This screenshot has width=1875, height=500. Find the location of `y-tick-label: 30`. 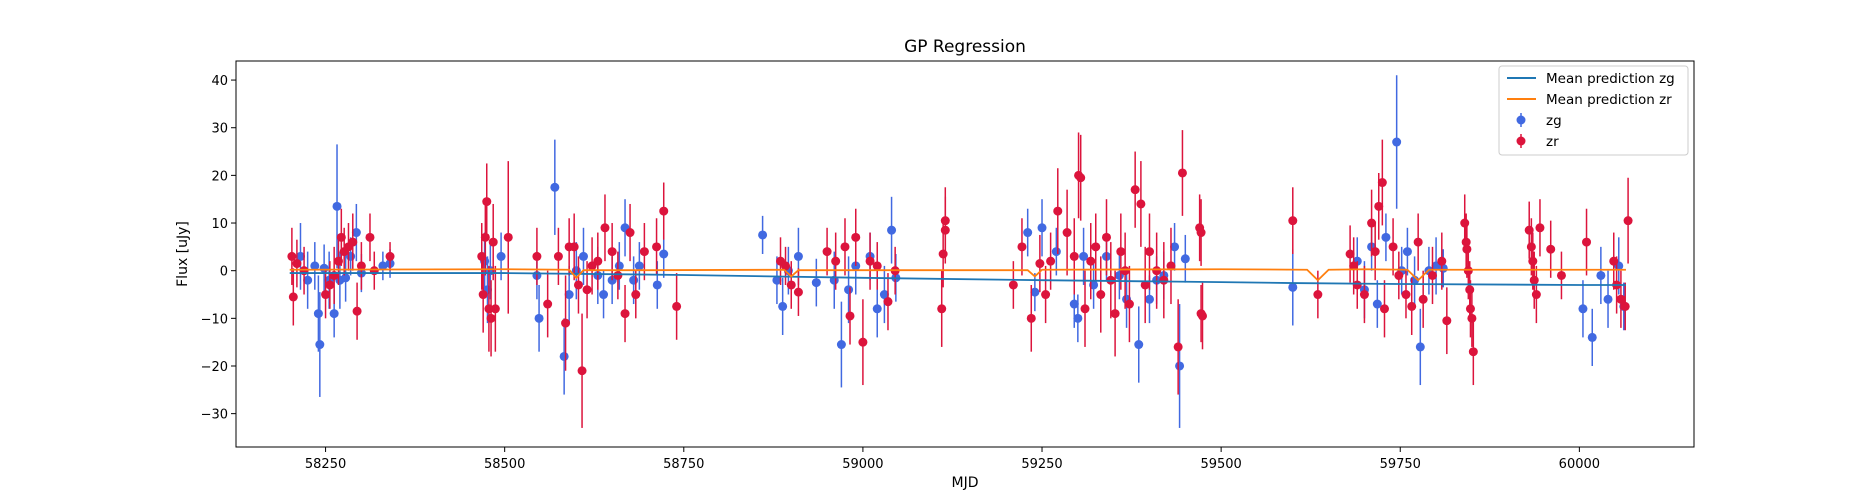

y-tick-label: 30 is located at coordinates (219, 129).